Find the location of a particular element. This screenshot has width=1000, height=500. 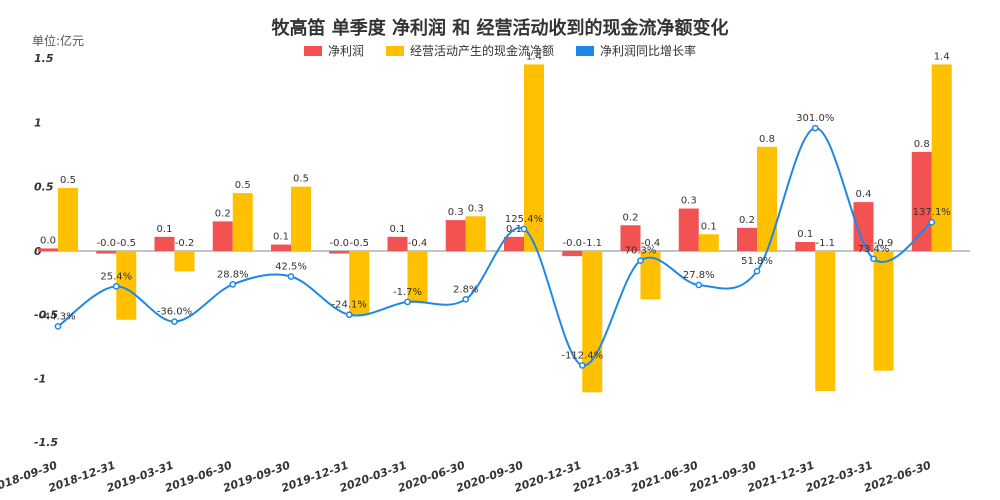

growth-rate-label: 125.4% is located at coordinates (524, 219).